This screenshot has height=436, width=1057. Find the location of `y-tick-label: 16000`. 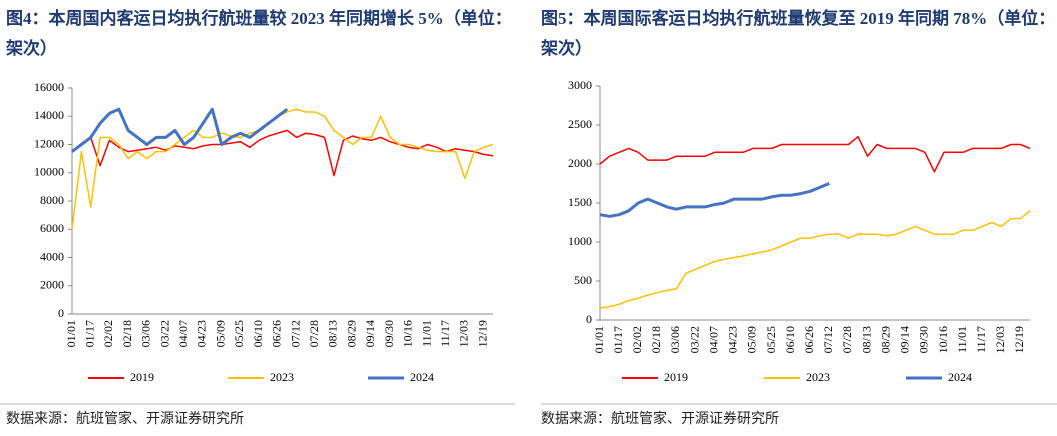

y-tick-label: 16000 is located at coordinates (49, 87).